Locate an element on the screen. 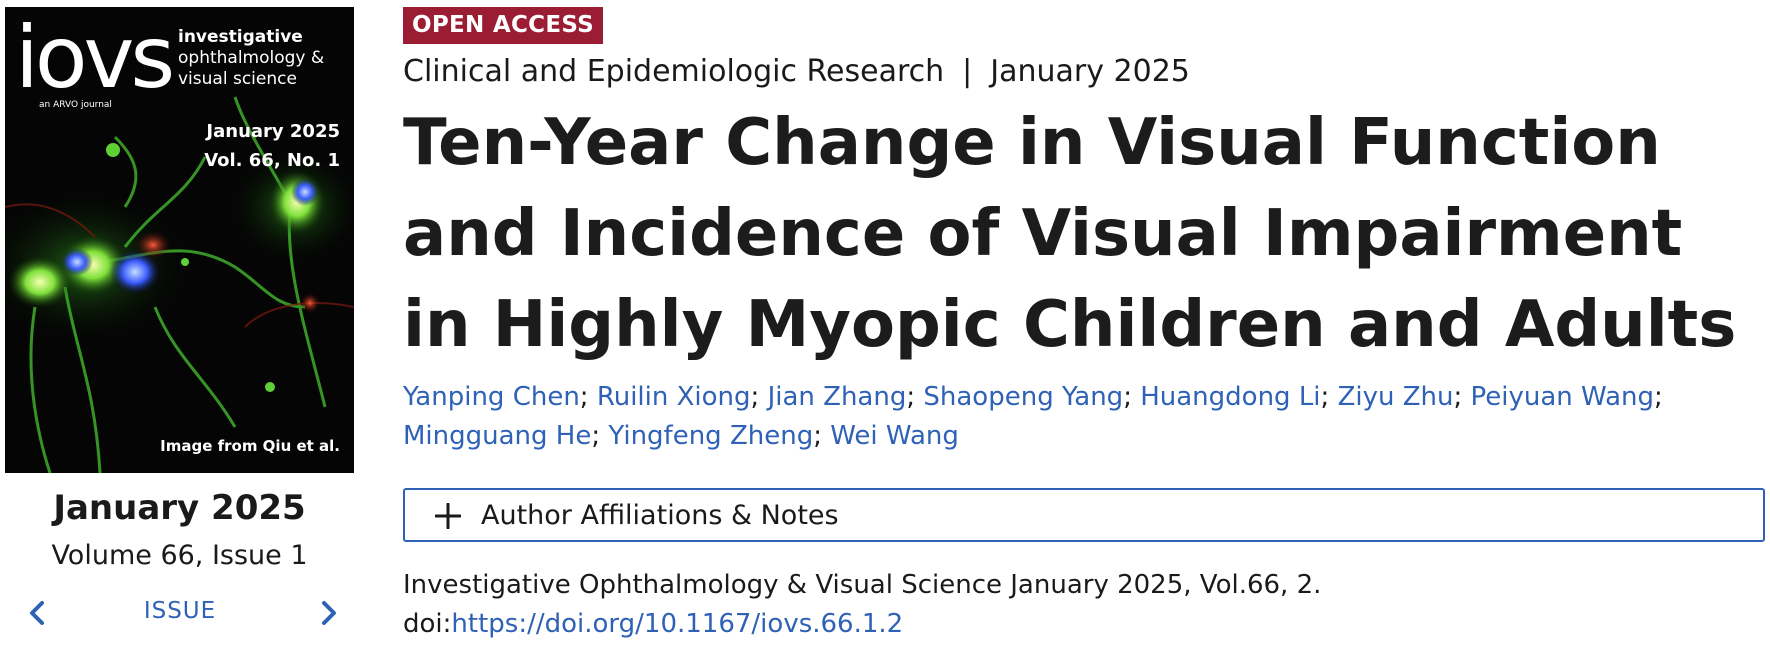 This screenshot has height=656, width=1770. cover-issue-info: January 2025 Vol. 66, No. 1 is located at coordinates (272, 146).